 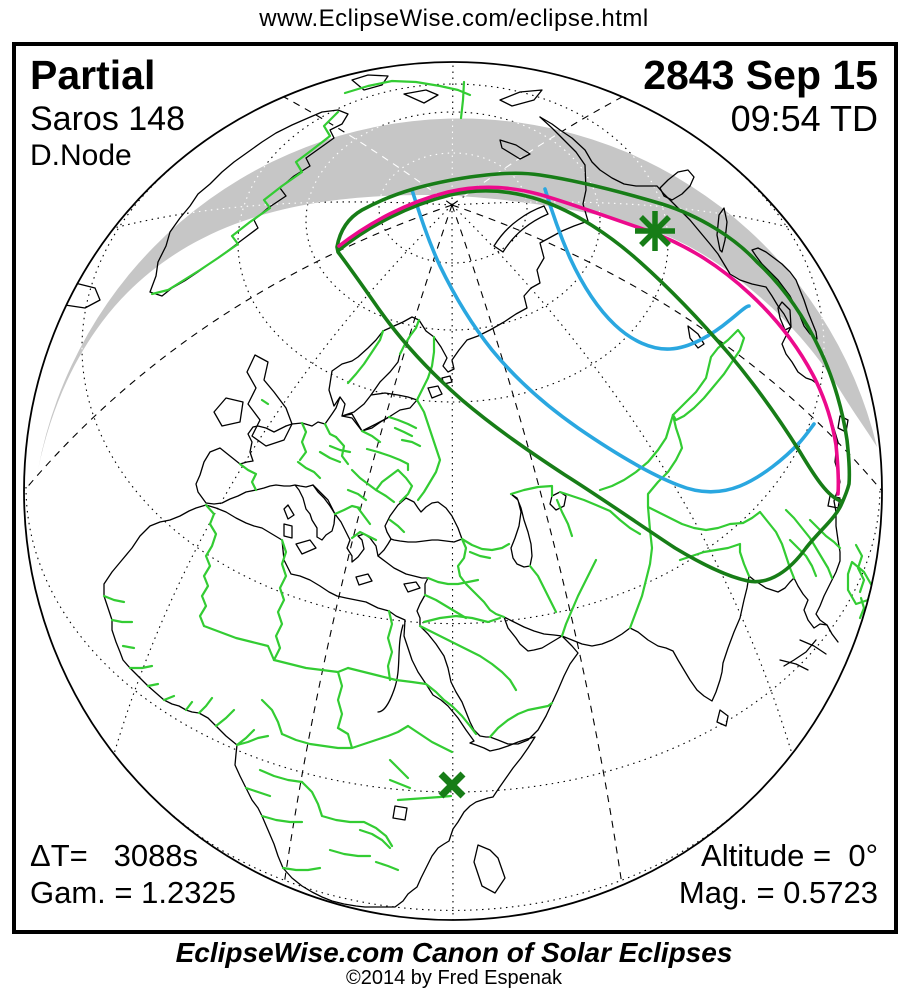 What do you see at coordinates (655, 231) in the screenshot?
I see `greatest-eclipse-marker-icon` at bounding box center [655, 231].